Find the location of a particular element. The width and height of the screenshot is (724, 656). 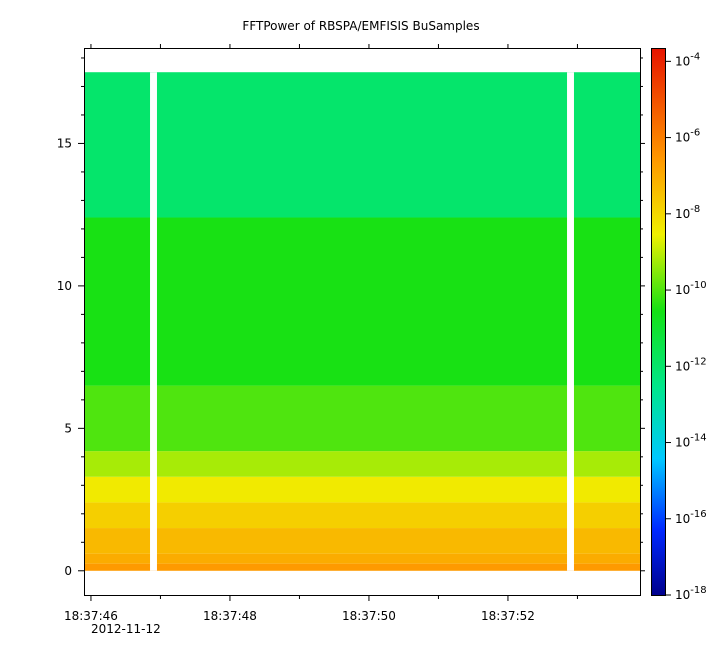

colorbar: 10⁻⁴ 10⁻⁶ 10⁻⁸ 10⁻¹⁰ 10⁻¹² 10⁻¹⁴ 10⁻¹⁶ 10⁻¹⁸ is located at coordinates (679, 325).